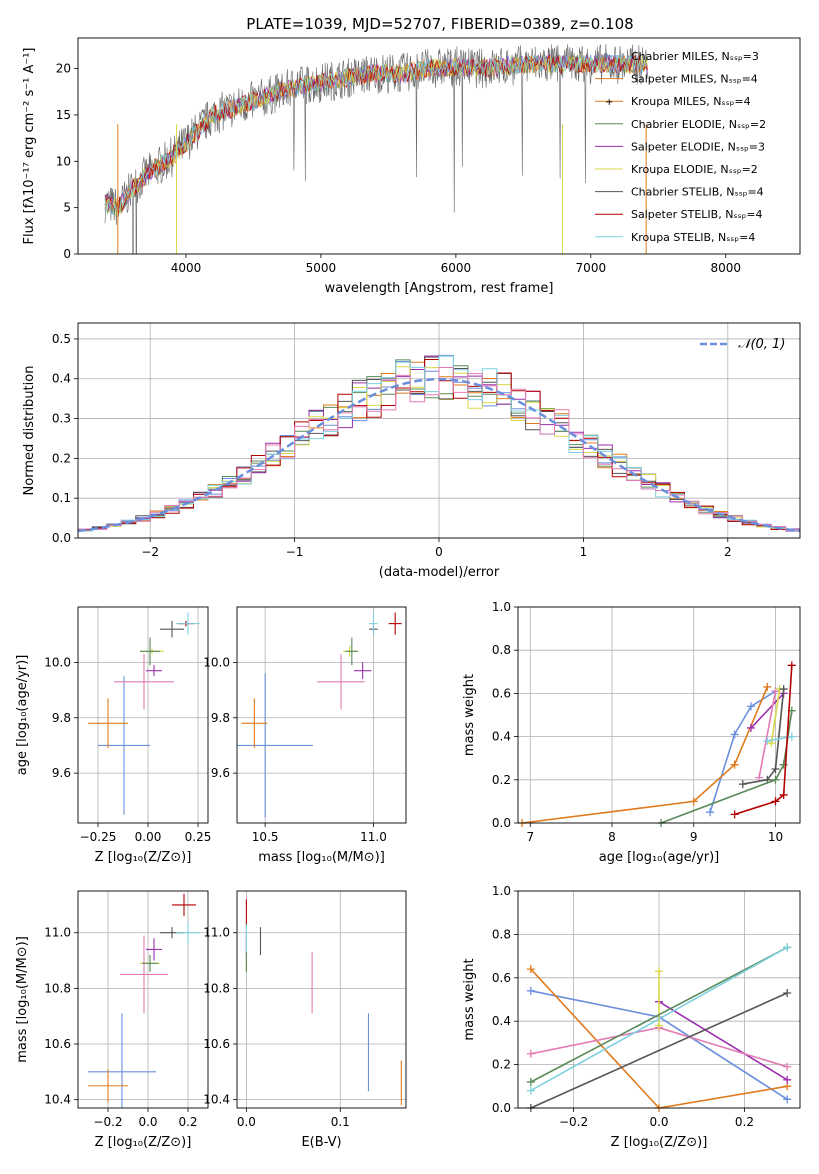 This screenshot has height=1174, width=819. I want to click on x-tick-label: 9, so click(694, 837).